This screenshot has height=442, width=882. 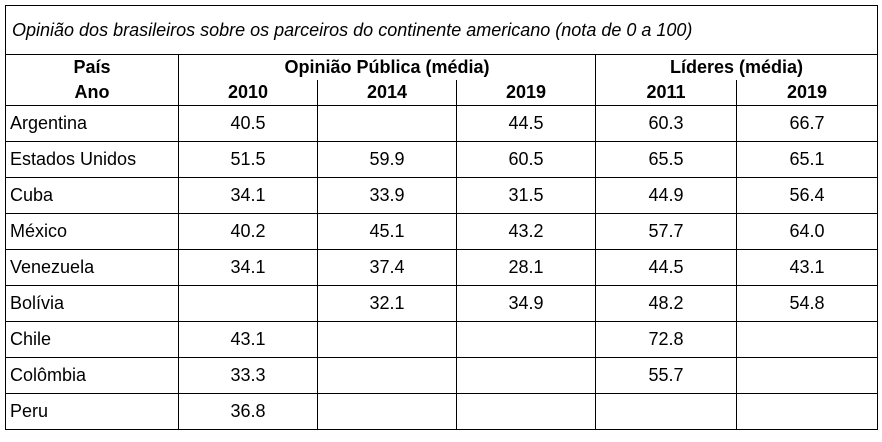 What do you see at coordinates (387, 159) in the screenshot?
I see `value-cell: 59.9` at bounding box center [387, 159].